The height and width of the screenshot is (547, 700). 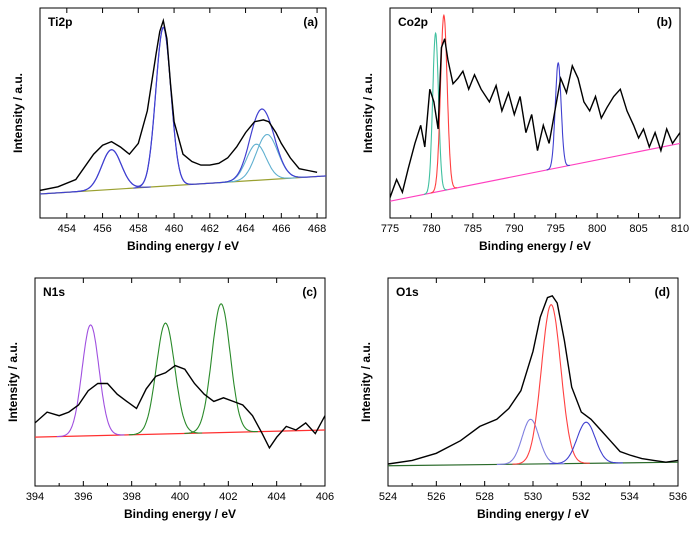 I want to click on x-tick-label: 530, so click(x=533, y=497).